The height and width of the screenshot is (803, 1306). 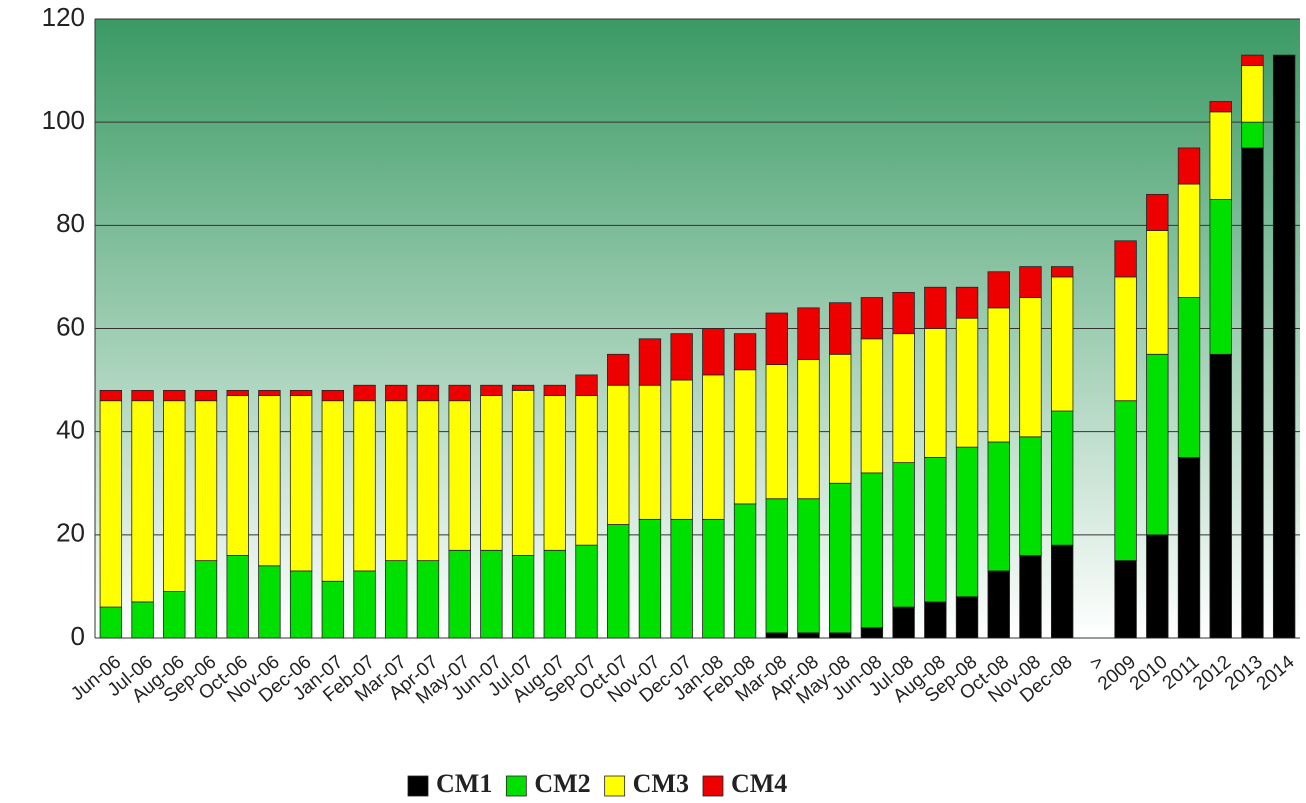 What do you see at coordinates (70, 326) in the screenshot?
I see `y-tick-label: 60` at bounding box center [70, 326].